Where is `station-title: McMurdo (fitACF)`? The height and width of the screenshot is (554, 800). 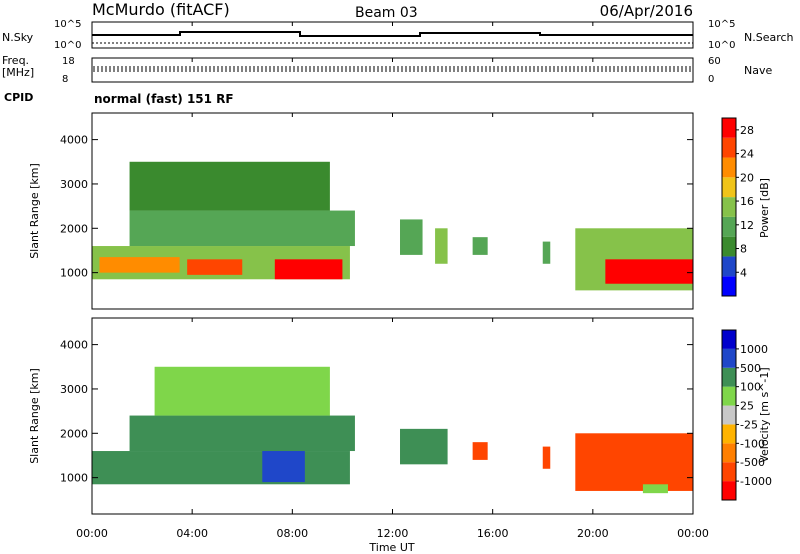 station-title: McMurdo (fitACF) is located at coordinates (161, 9).